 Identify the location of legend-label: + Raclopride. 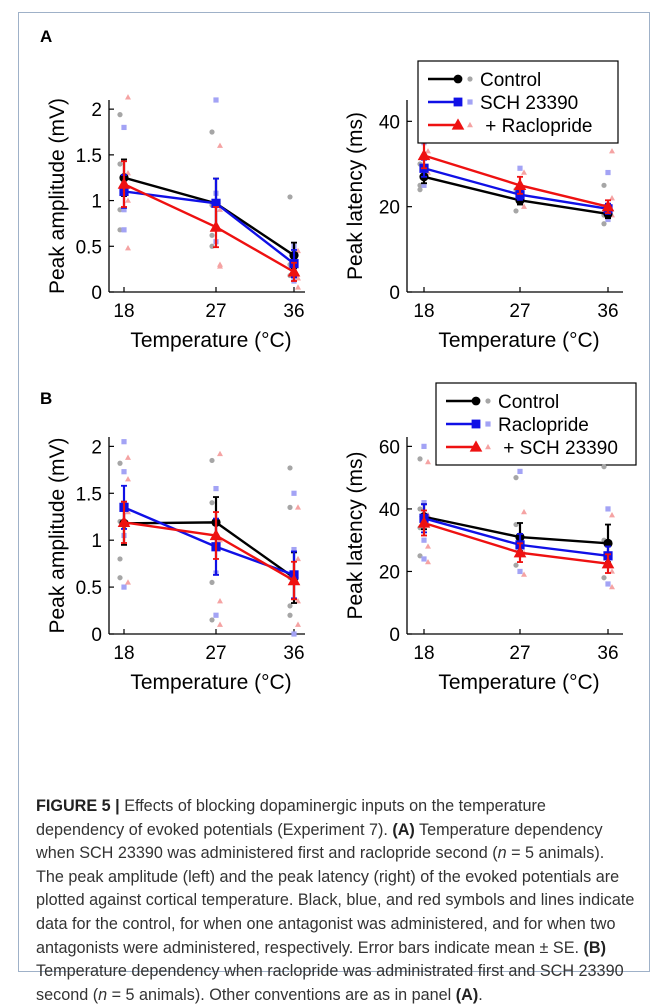
(536, 126).